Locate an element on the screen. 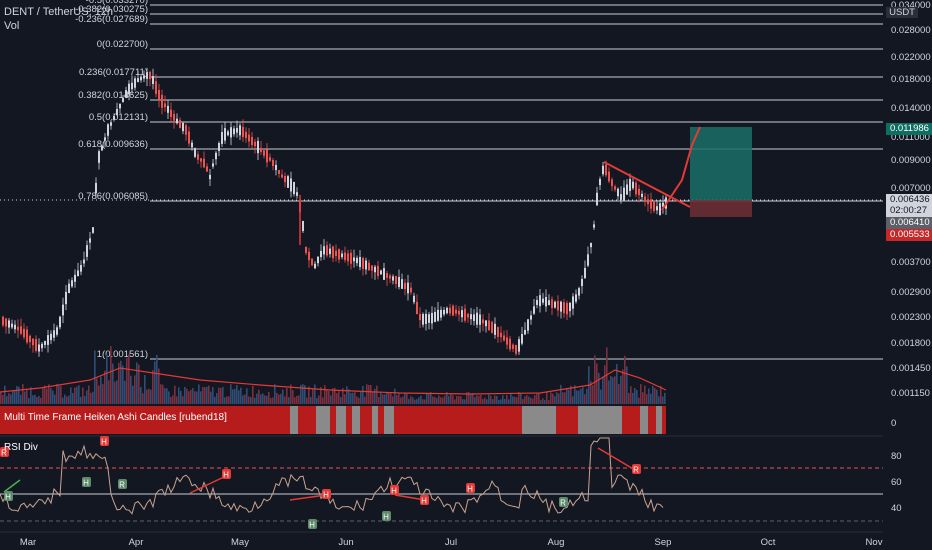 The height and width of the screenshot is (550, 932). symbol-title: DENT / TetherUS, 12h is located at coordinates (59, 12).